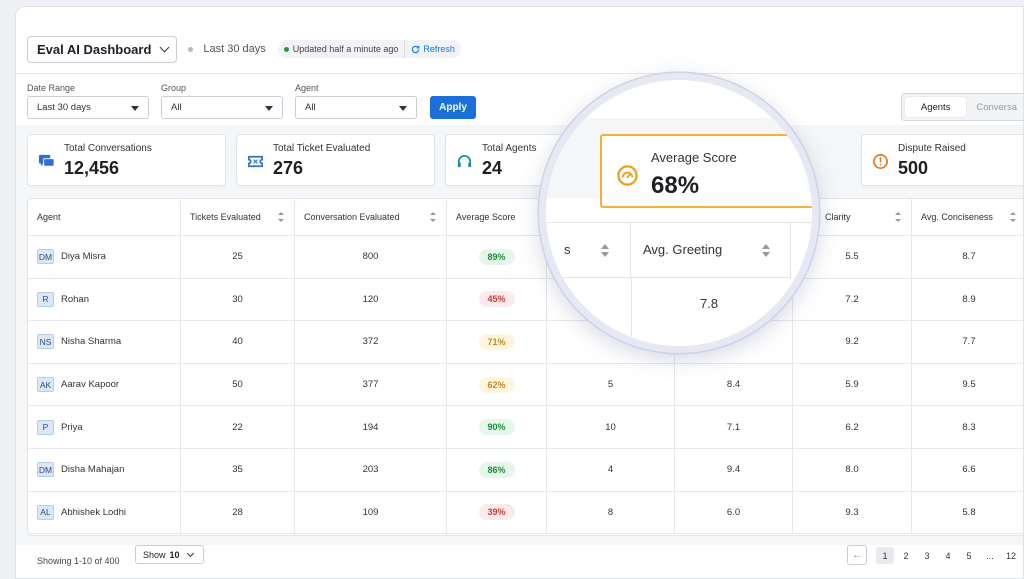 Image resolution: width=1024 pixels, height=579 pixels. I want to click on group-select: All, so click(222, 107).